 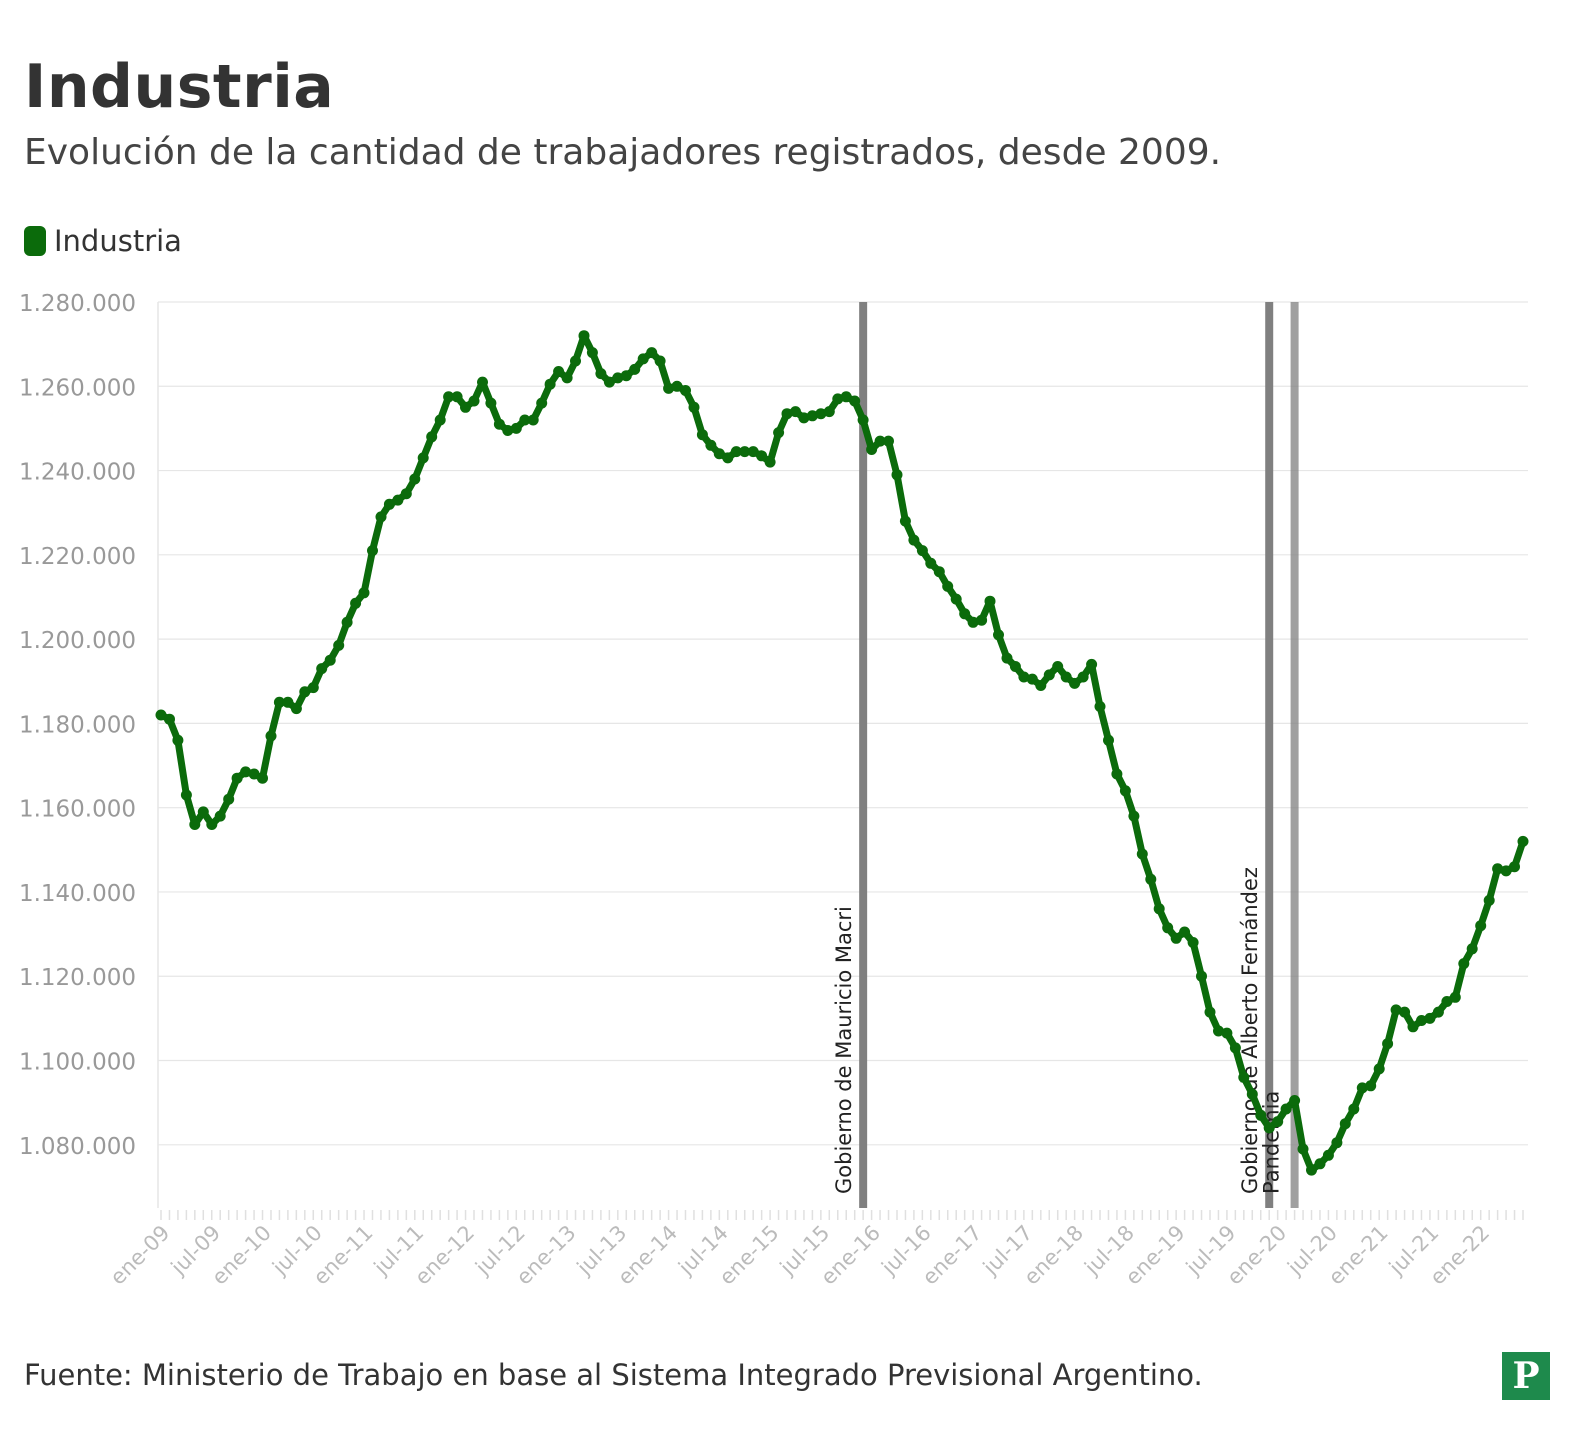 What do you see at coordinates (77, 1063) in the screenshot?
I see `y-tick-label: 1.100.000` at bounding box center [77, 1063].